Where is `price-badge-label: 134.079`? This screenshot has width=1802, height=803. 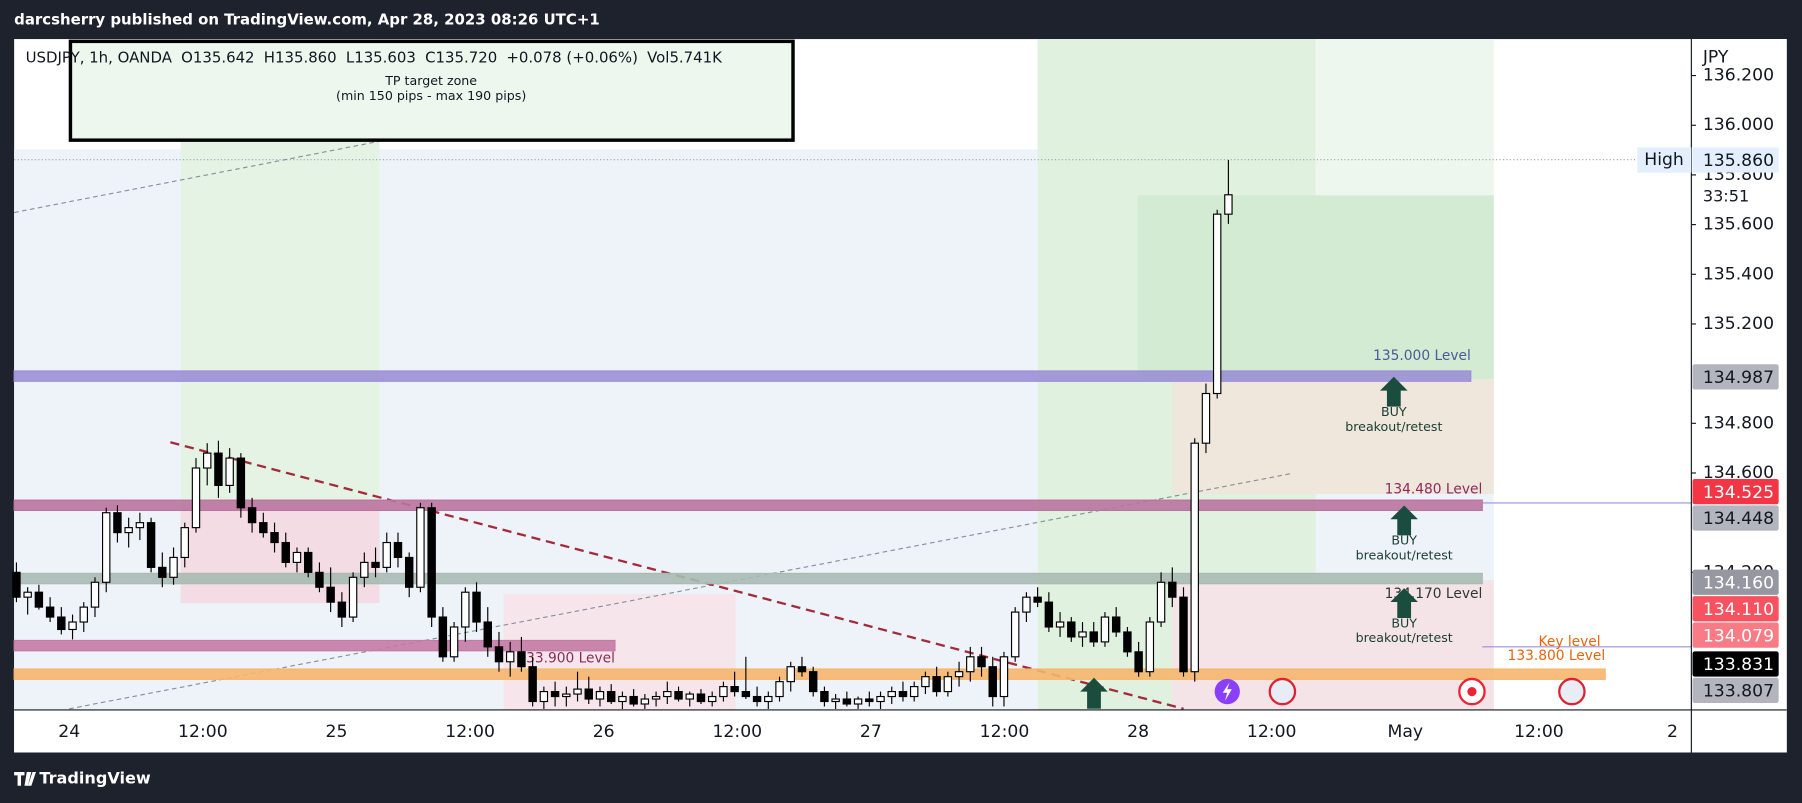 price-badge-label: 134.079 is located at coordinates (1738, 636).